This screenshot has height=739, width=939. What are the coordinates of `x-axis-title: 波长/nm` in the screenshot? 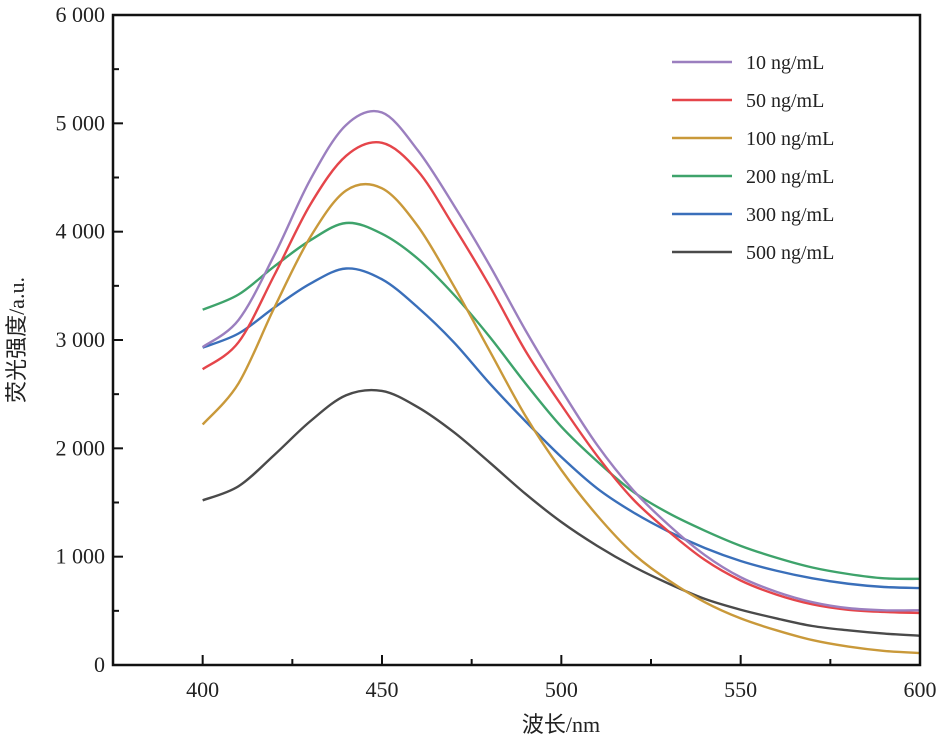 It's located at (561, 724).